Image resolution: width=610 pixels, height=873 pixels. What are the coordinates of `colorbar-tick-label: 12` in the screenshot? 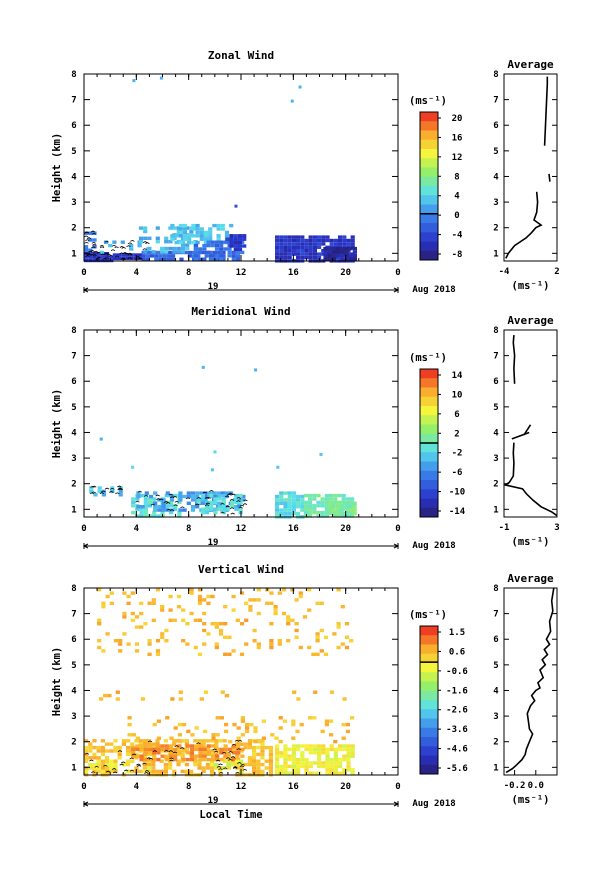 It's located at (457, 158).